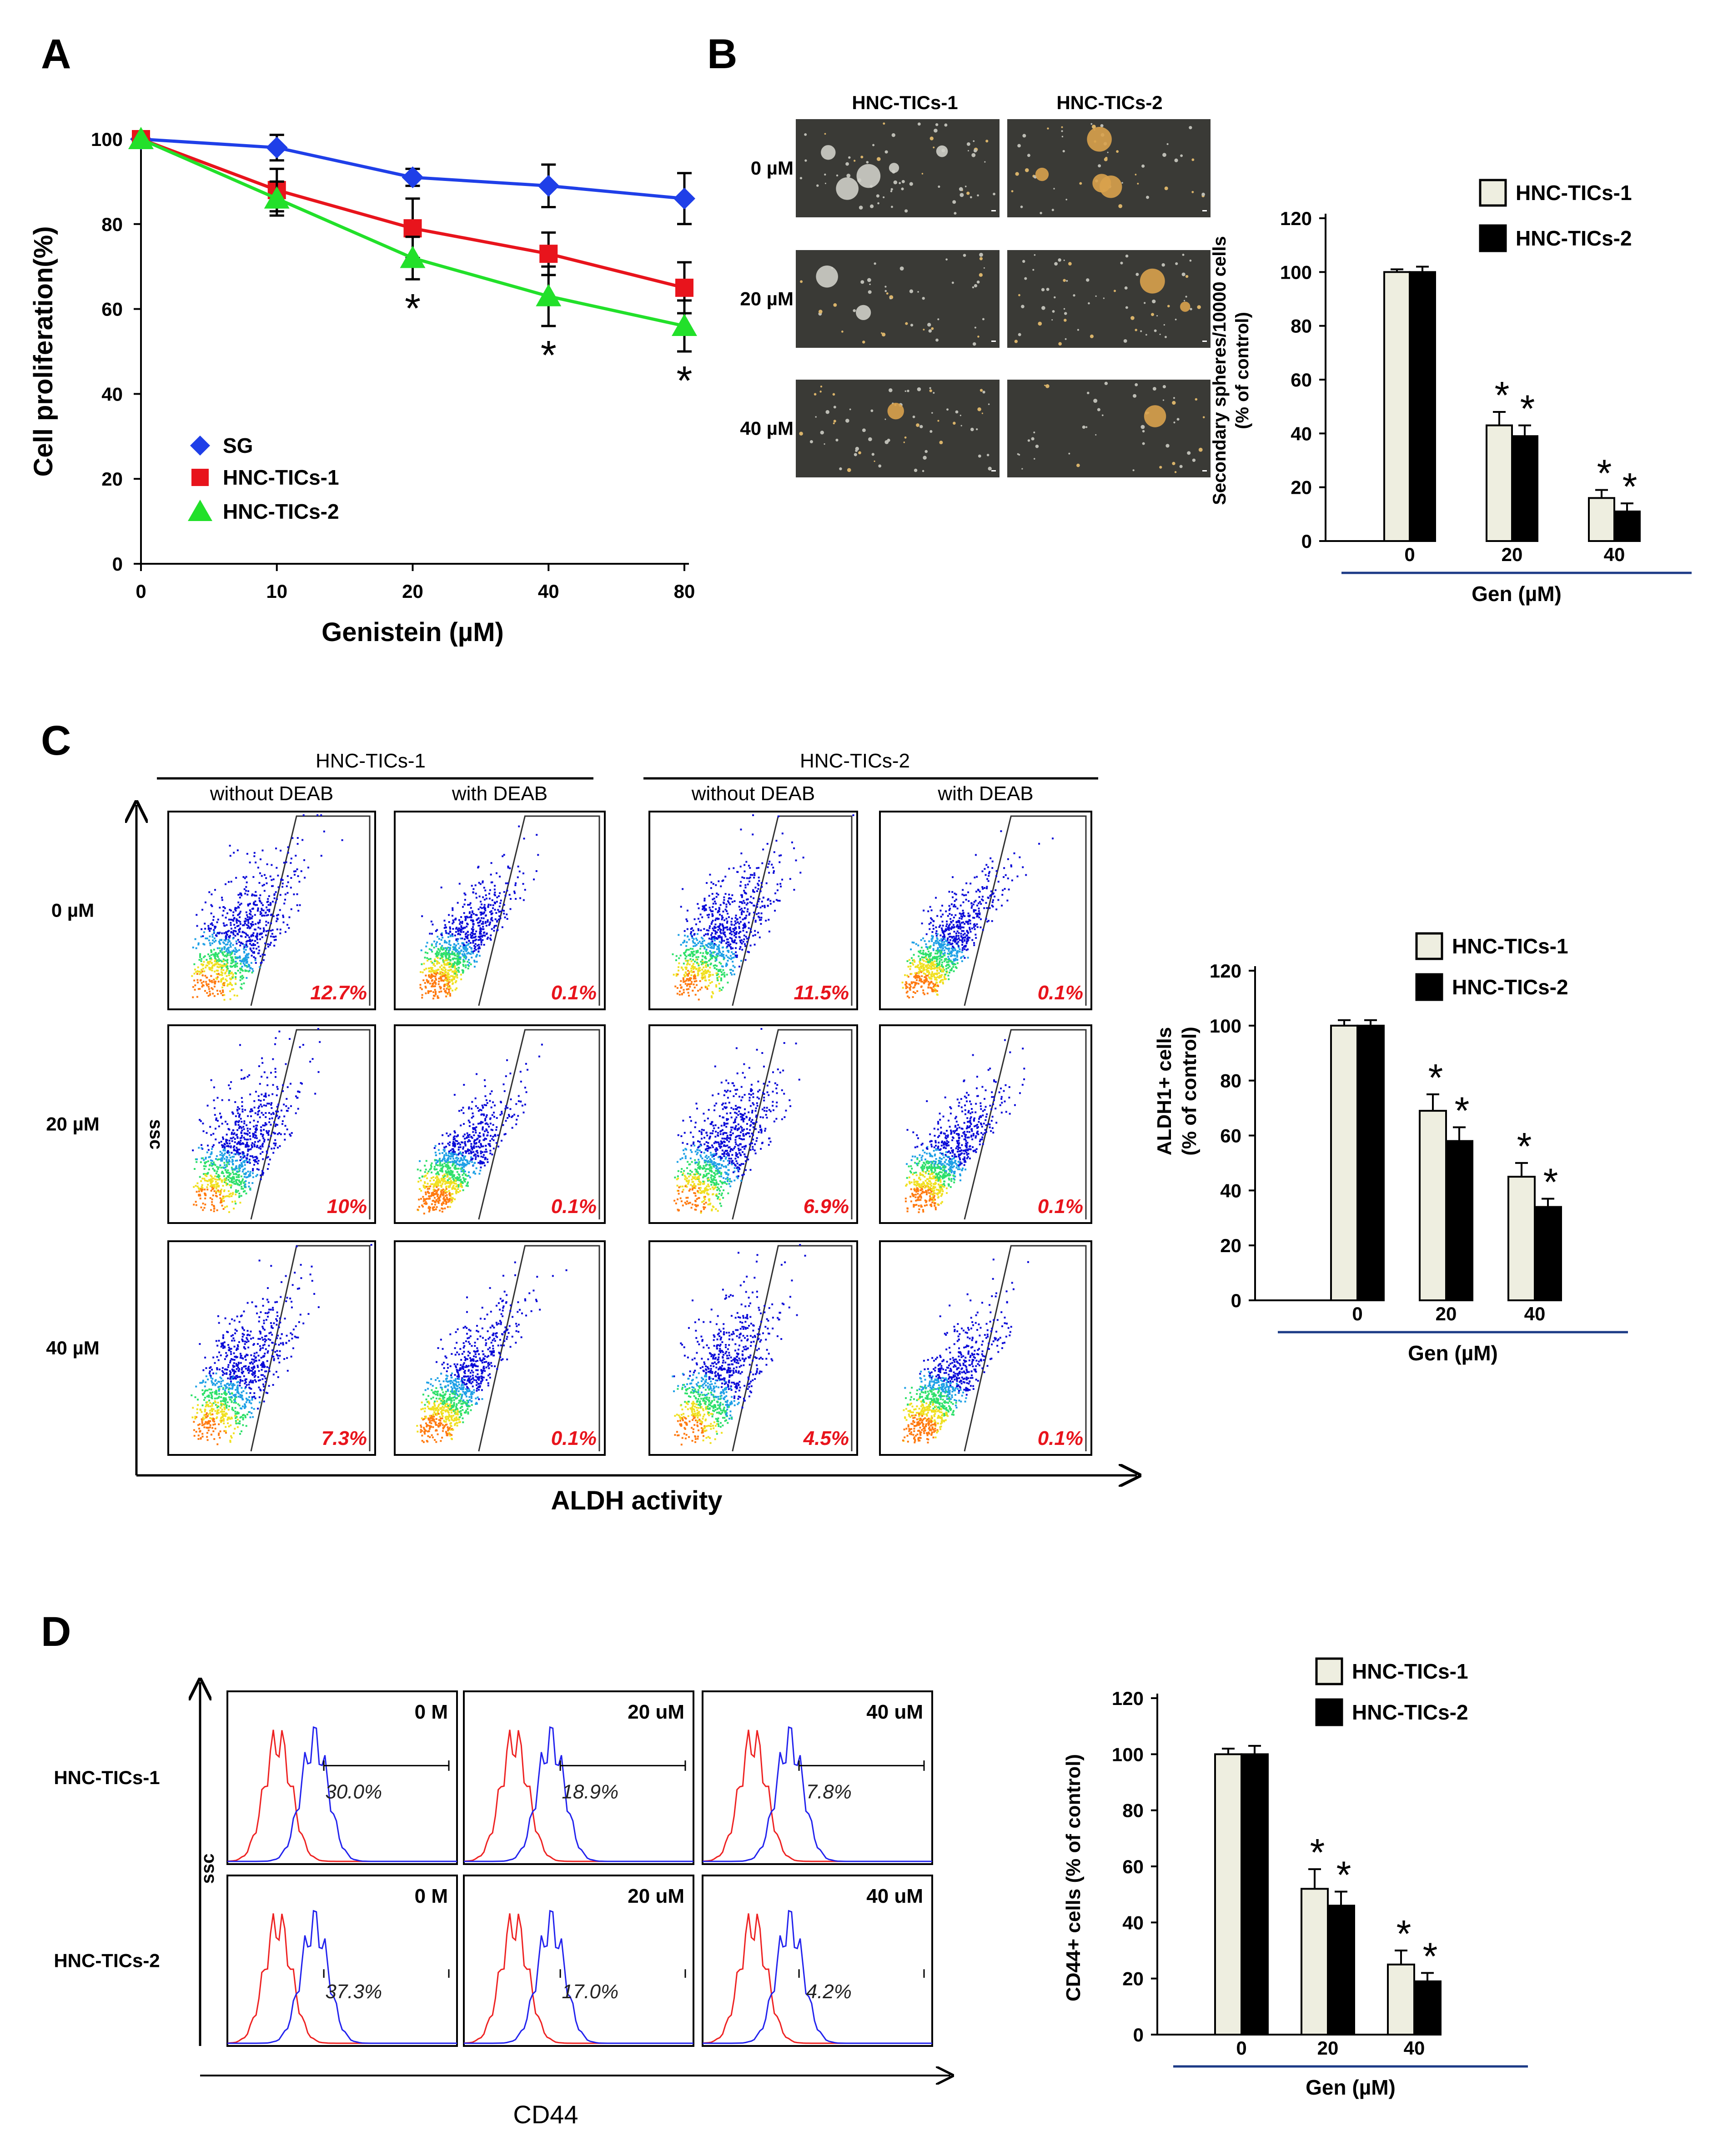 This screenshot has width=1723, height=2156. I want to click on data-point, so click(277, 197).